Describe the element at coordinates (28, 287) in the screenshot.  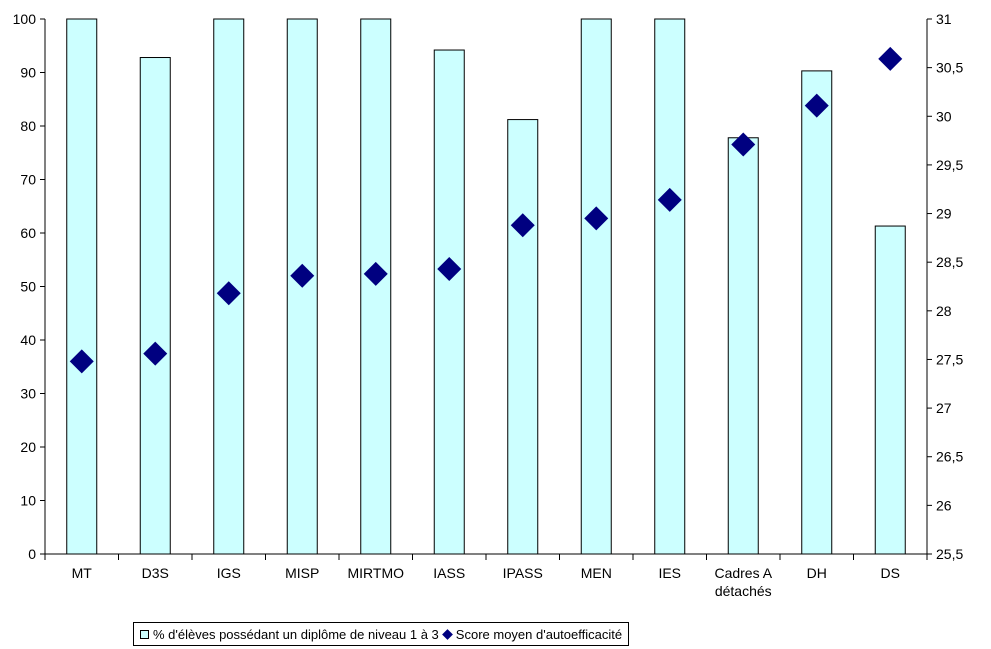
I see `left-tick-label-5: 50` at that location.